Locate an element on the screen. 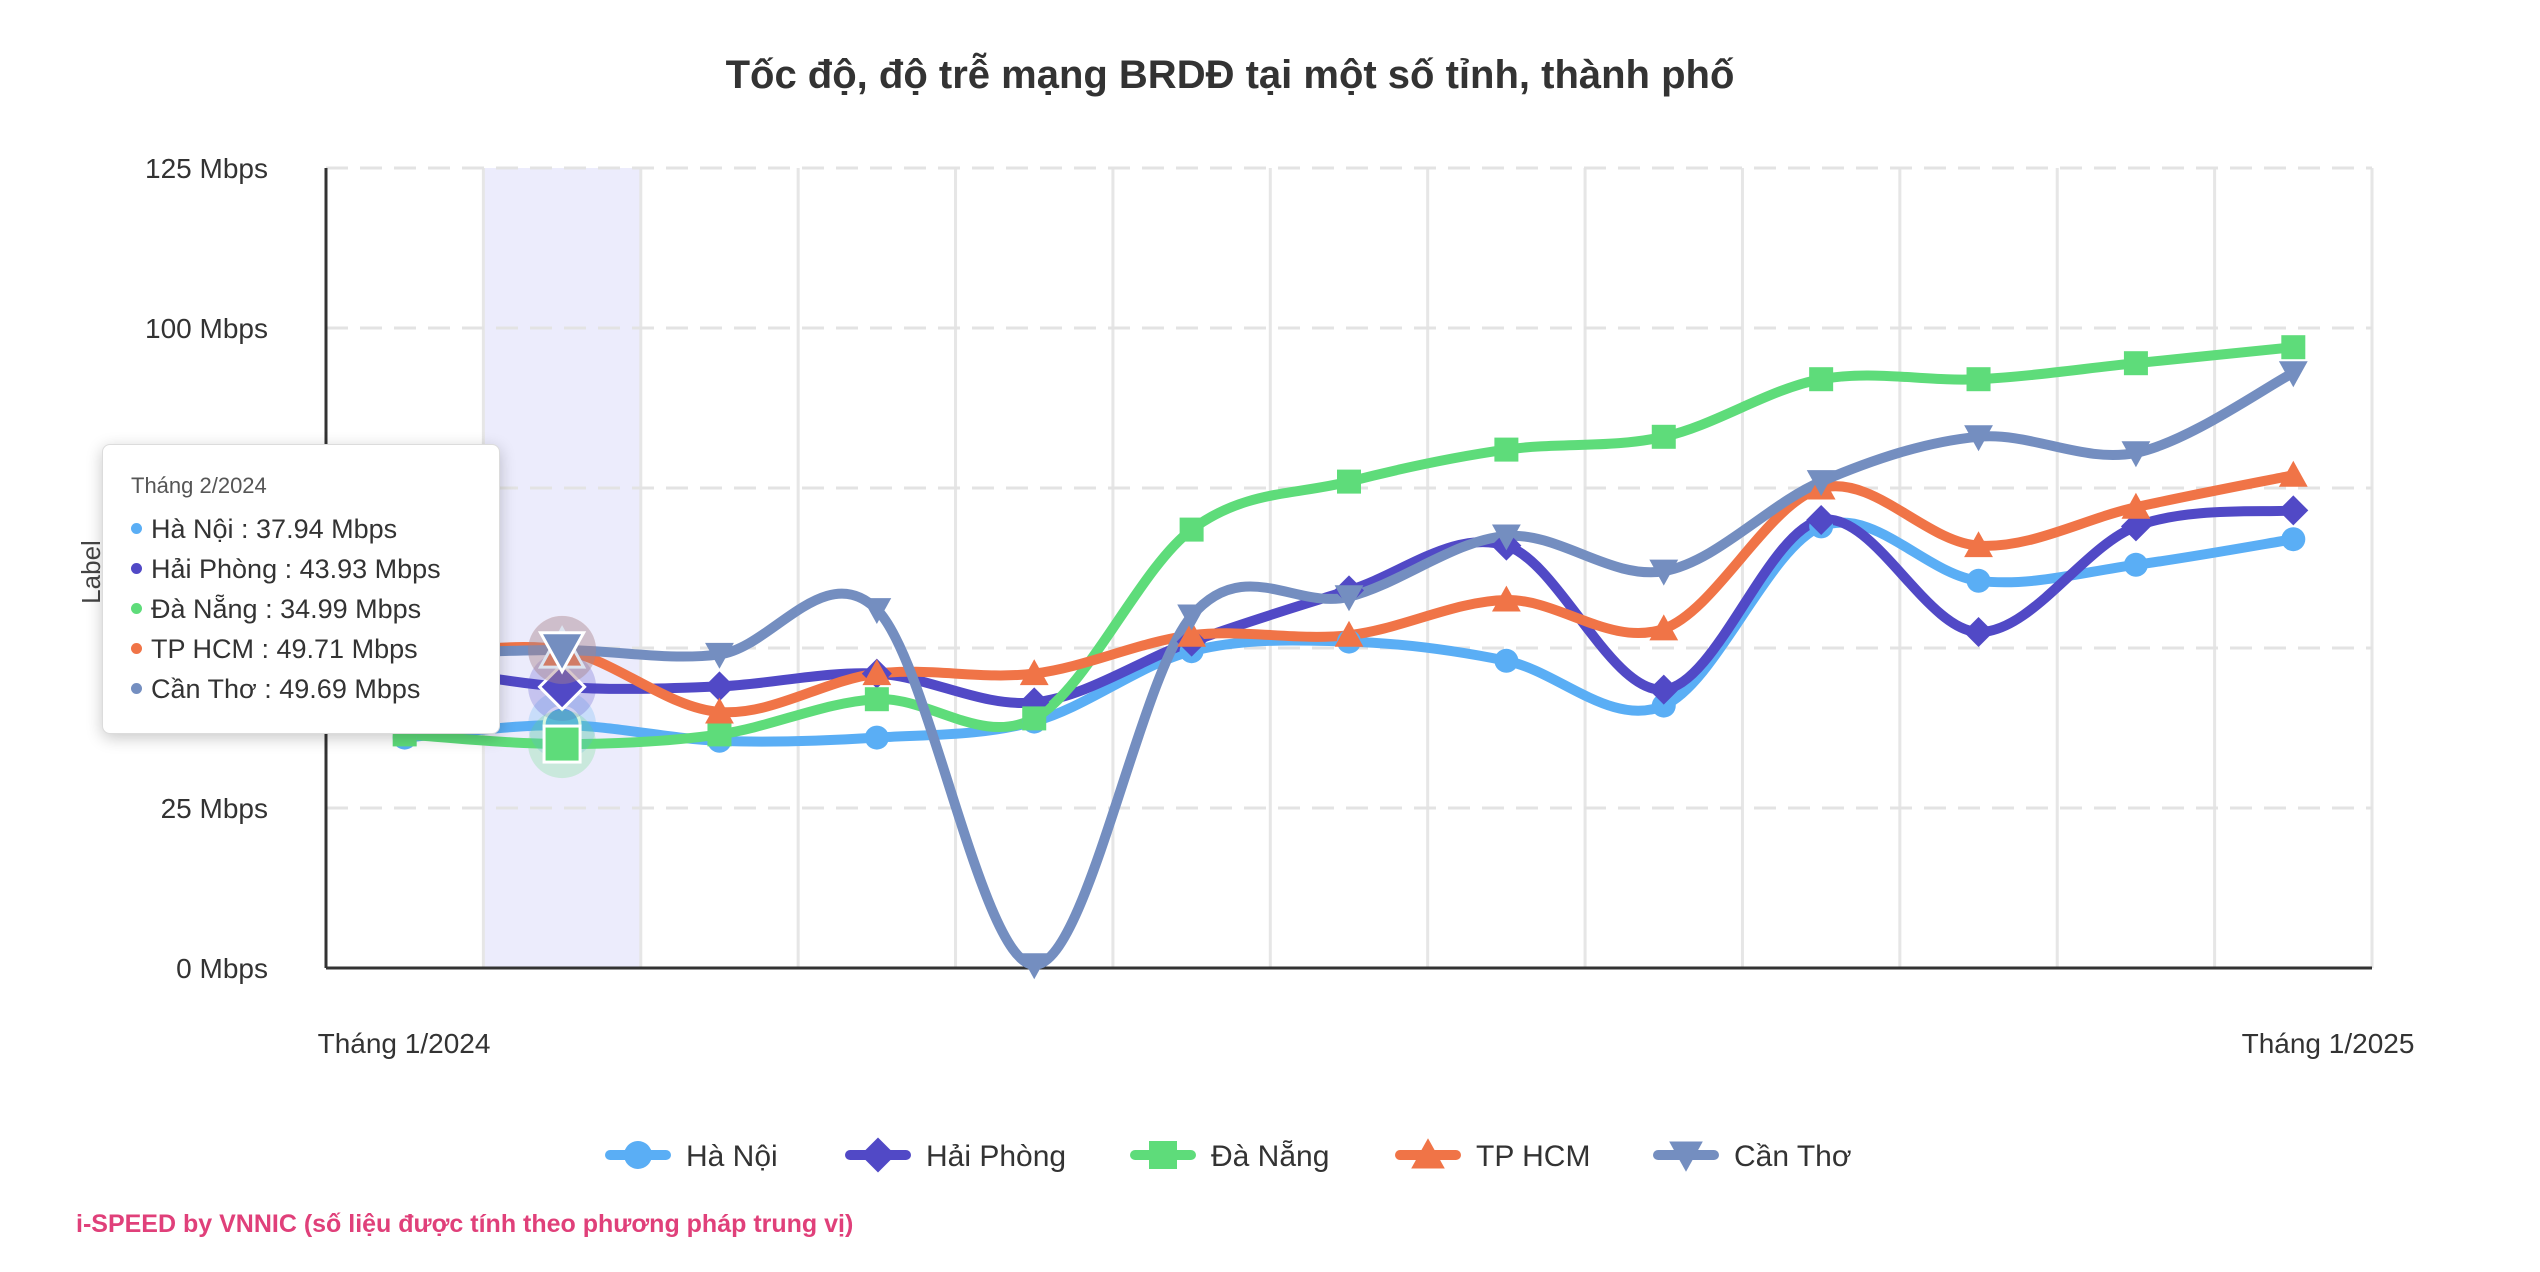 The image size is (2540, 1272). tooltip-row-label: Hà Nội : 37.94 Mbps is located at coordinates (274, 529).